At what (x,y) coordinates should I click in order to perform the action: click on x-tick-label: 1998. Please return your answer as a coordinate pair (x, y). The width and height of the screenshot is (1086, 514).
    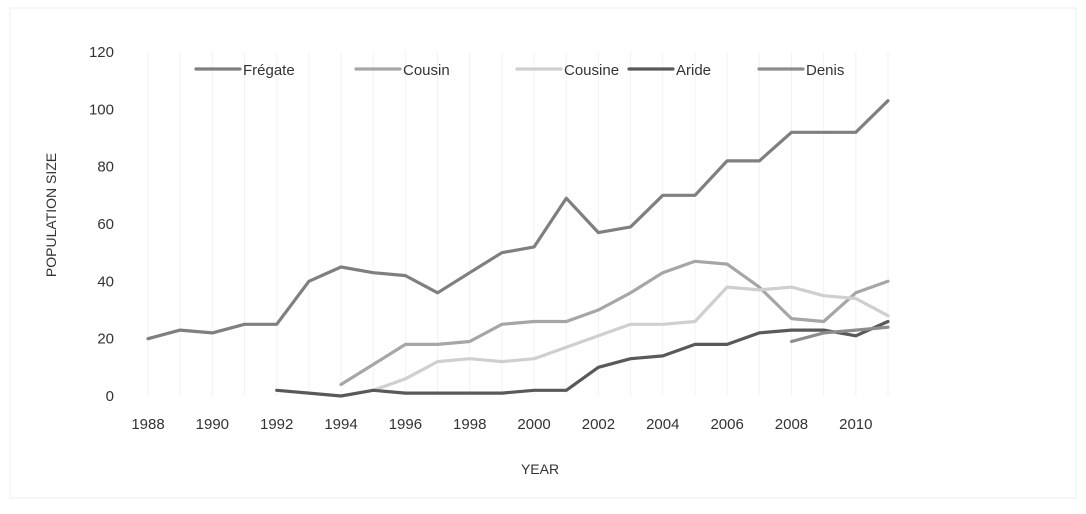
    Looking at the image, I should click on (469, 424).